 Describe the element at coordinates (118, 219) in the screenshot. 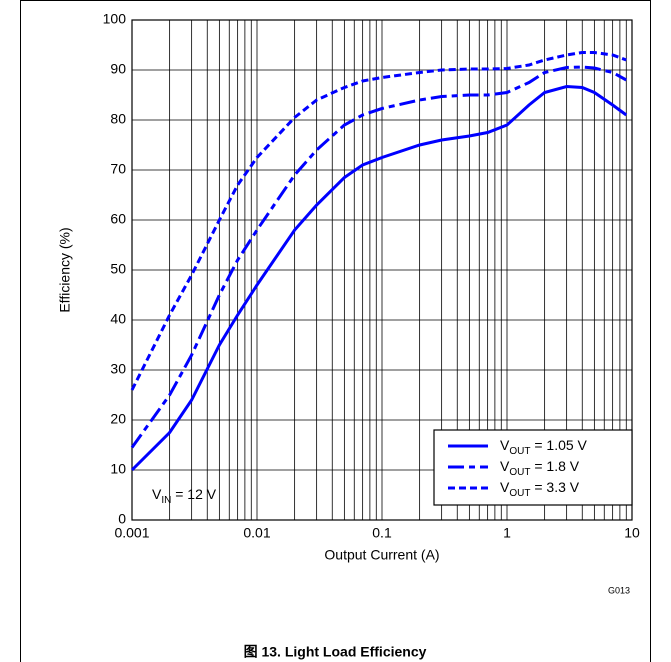

I see `y-tick-label: 60` at that location.